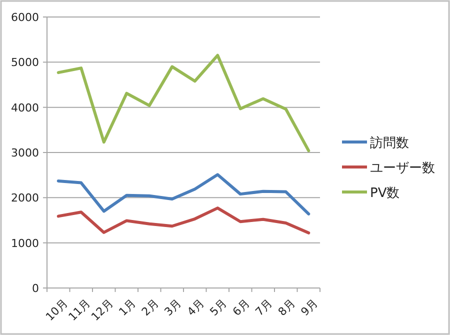  Describe the element at coordinates (218, 307) in the screenshot. I see `x-tick-label: 5月` at that location.